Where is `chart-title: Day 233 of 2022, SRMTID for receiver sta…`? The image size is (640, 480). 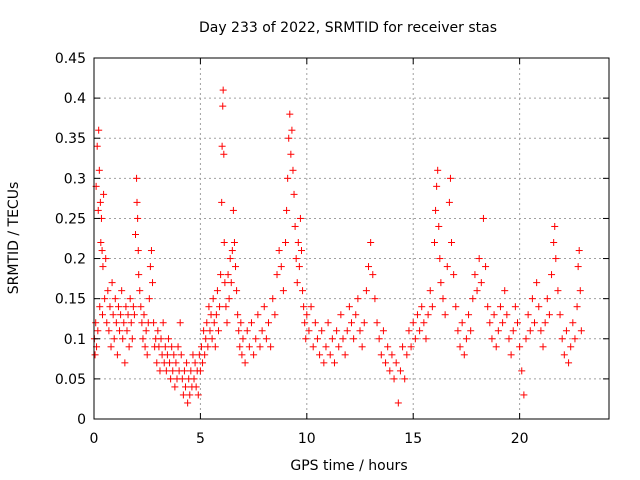
chart-title: Day 233 of 2022, SRMTID for receiver sta… is located at coordinates (348, 28).